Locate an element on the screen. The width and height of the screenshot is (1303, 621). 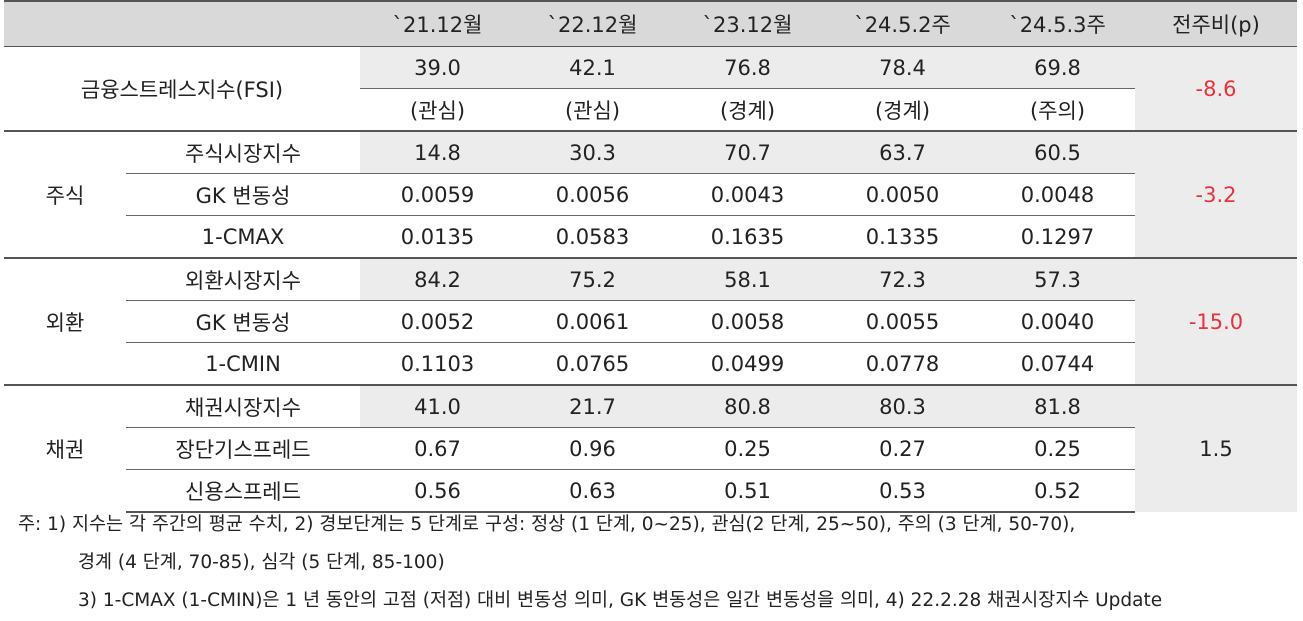
fsi-value: 42.1 is located at coordinates (592, 67).